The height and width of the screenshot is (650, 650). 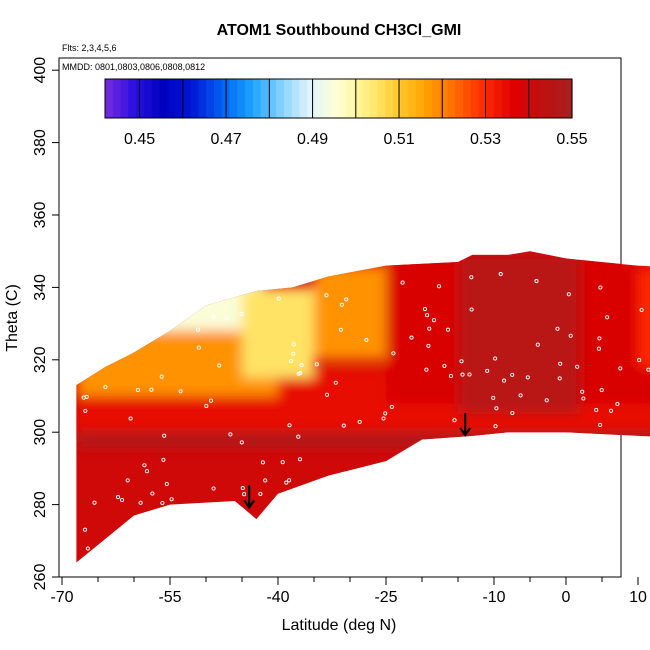 I want to click on heatmap-cell, so click(x=278, y=332).